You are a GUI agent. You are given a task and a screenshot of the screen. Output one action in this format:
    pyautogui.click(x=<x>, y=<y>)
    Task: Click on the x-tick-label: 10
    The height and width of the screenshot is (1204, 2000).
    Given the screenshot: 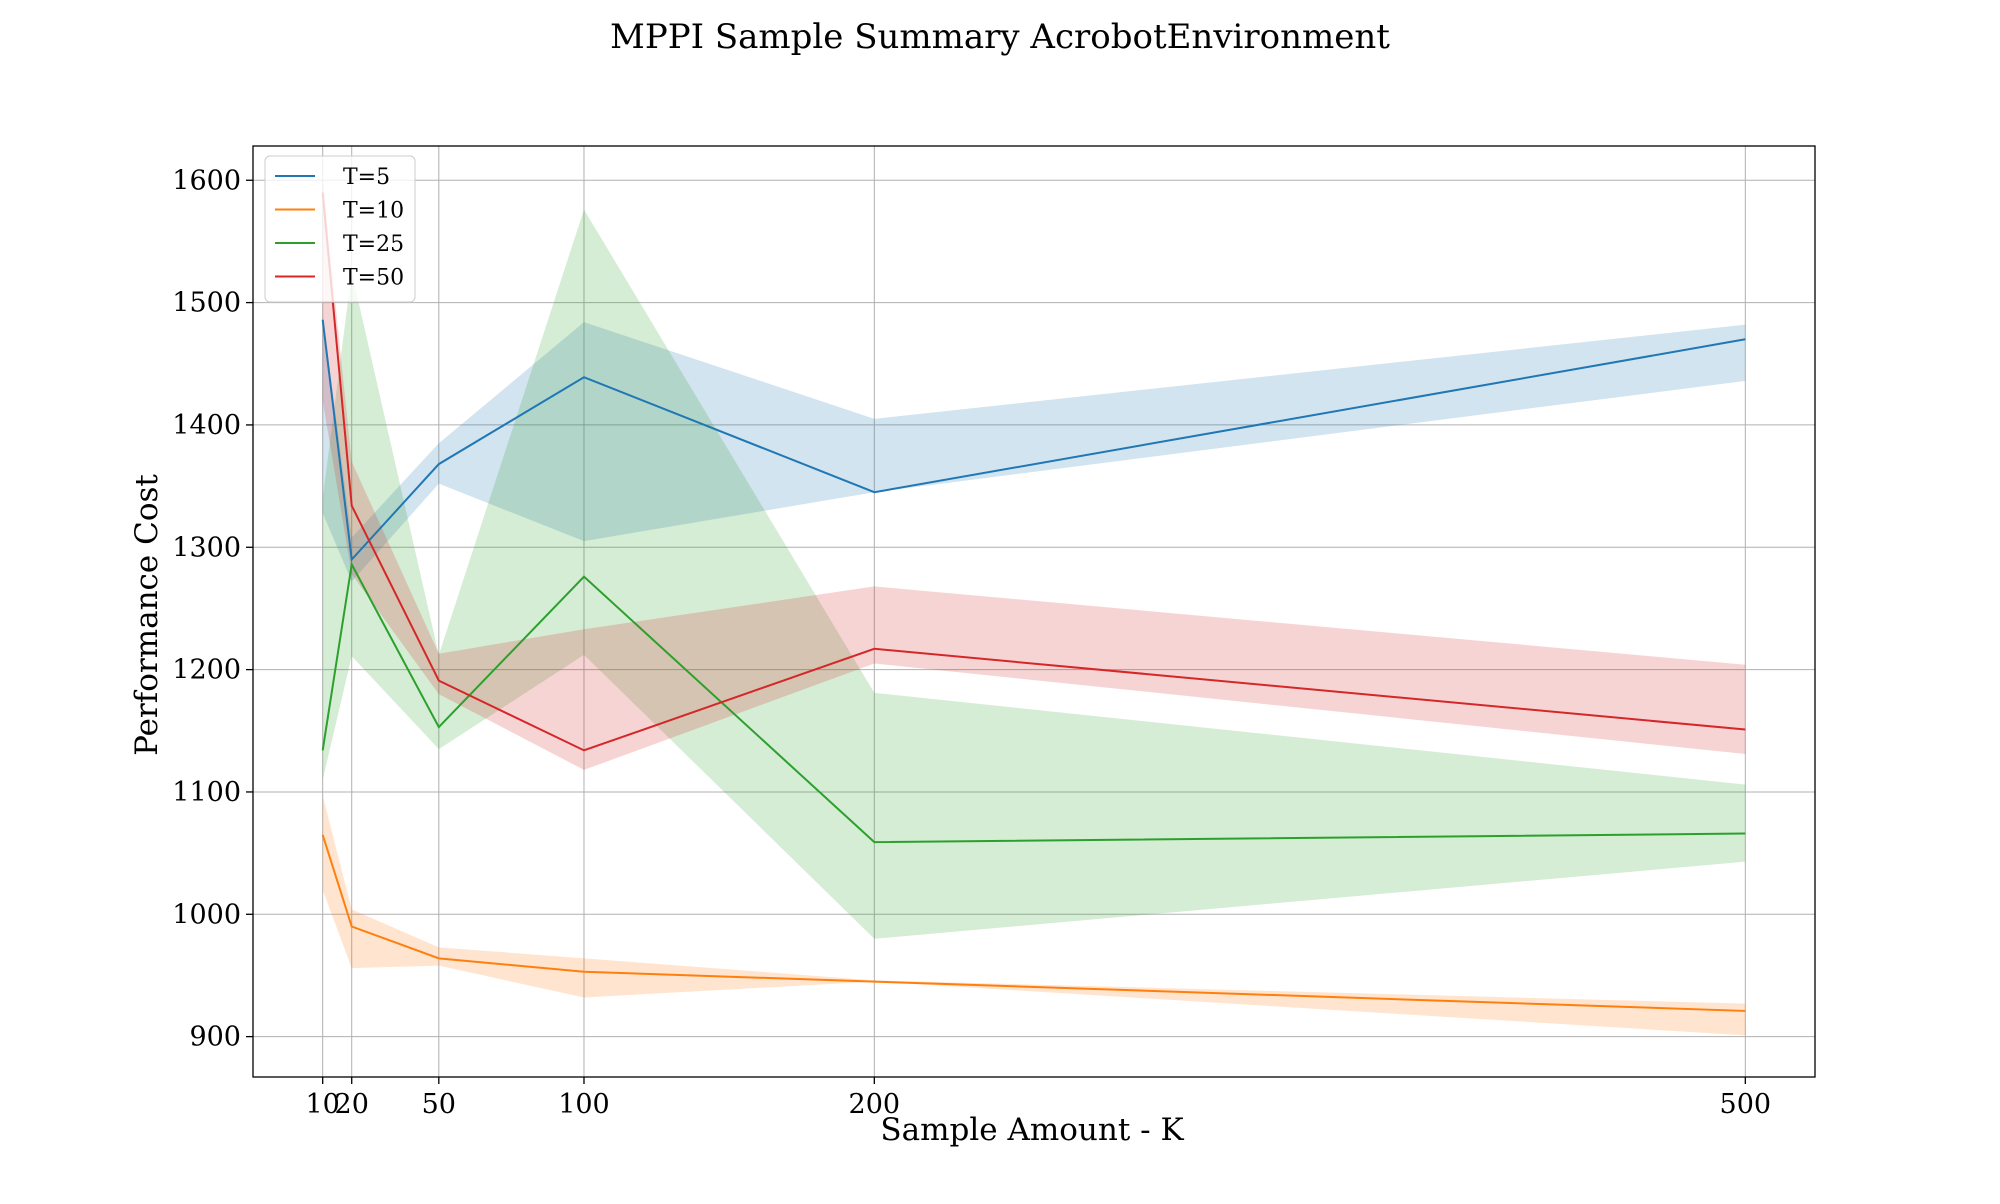 What is the action you would take?
    pyautogui.click(x=323, y=1104)
    